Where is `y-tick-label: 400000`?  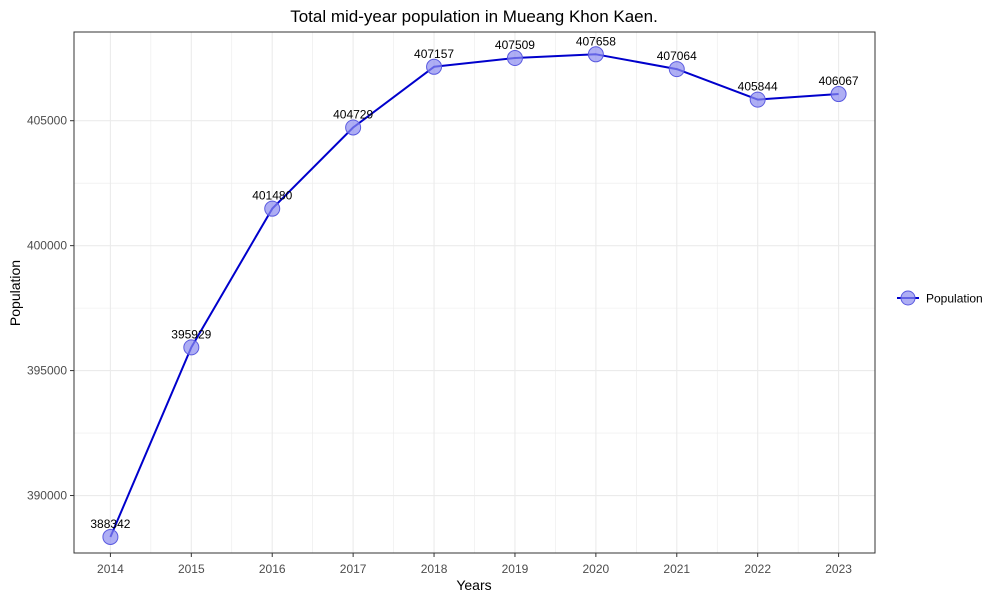 y-tick-label: 400000 is located at coordinates (47, 246).